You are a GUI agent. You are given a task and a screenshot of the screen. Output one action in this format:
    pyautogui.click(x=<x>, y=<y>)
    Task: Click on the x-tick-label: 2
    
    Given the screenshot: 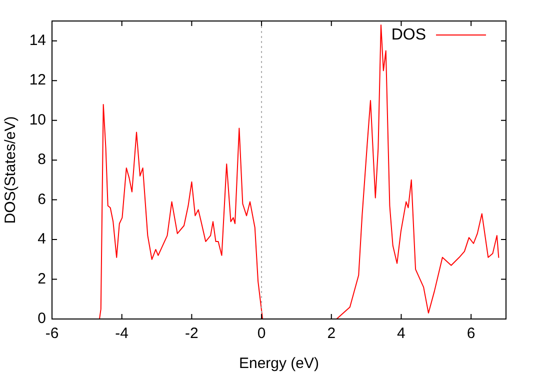 What is the action you would take?
    pyautogui.click(x=331, y=333)
    